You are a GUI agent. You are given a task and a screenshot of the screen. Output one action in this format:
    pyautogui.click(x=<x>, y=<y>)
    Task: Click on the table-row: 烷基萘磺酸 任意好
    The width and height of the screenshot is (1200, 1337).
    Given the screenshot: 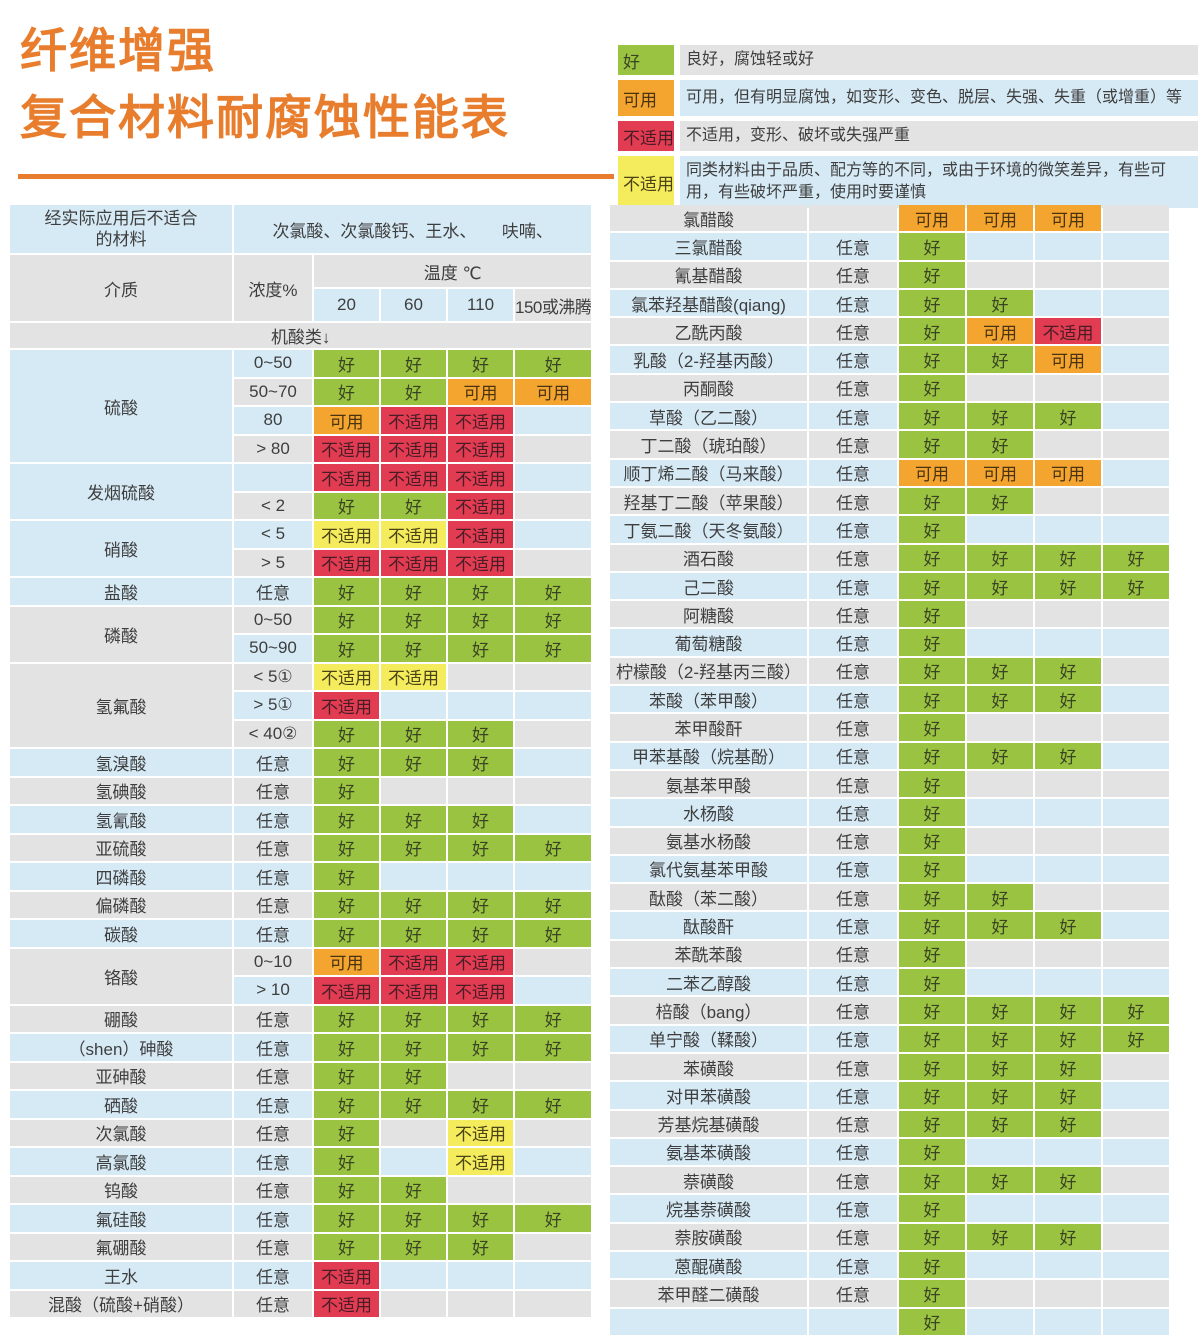 What is the action you would take?
    pyautogui.click(x=889, y=1208)
    